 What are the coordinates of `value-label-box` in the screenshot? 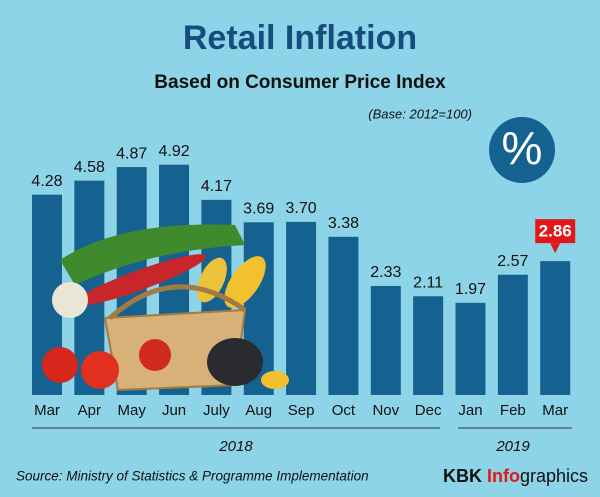 It's located at (555, 231).